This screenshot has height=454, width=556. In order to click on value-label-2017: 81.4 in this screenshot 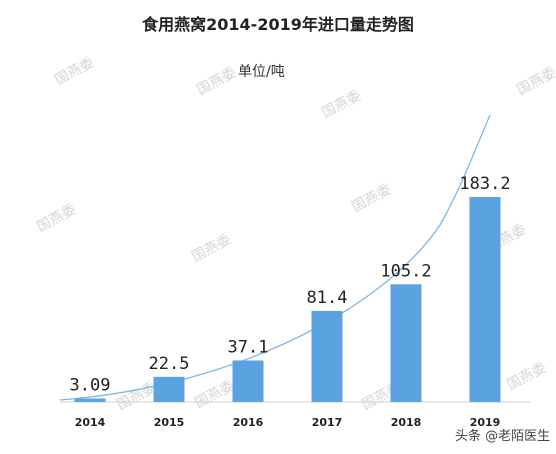, I will do `click(327, 298)`.